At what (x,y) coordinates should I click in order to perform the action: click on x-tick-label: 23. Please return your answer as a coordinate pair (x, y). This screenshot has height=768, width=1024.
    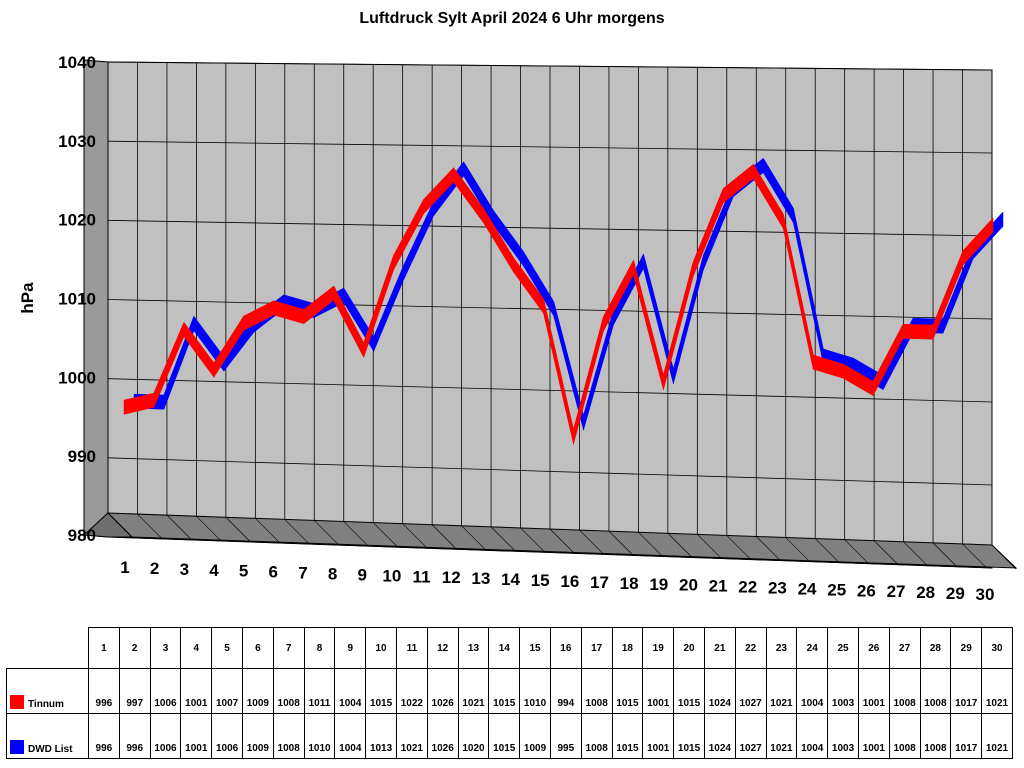
    Looking at the image, I should click on (777, 587).